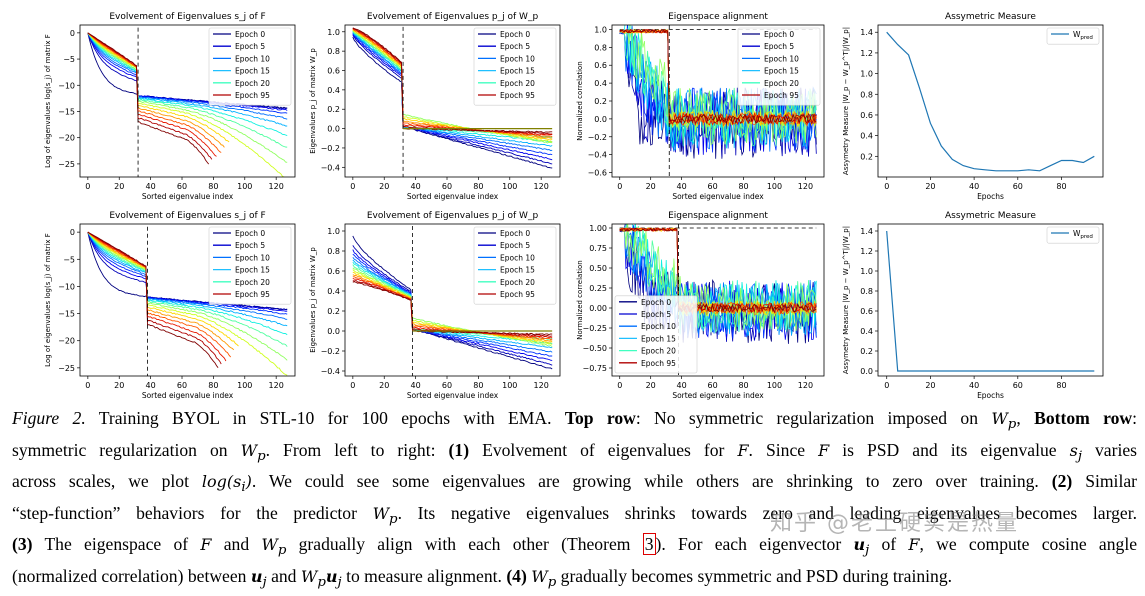  Describe the element at coordinates (66, 85) in the screenshot. I see `y-tick-label: −10` at that location.